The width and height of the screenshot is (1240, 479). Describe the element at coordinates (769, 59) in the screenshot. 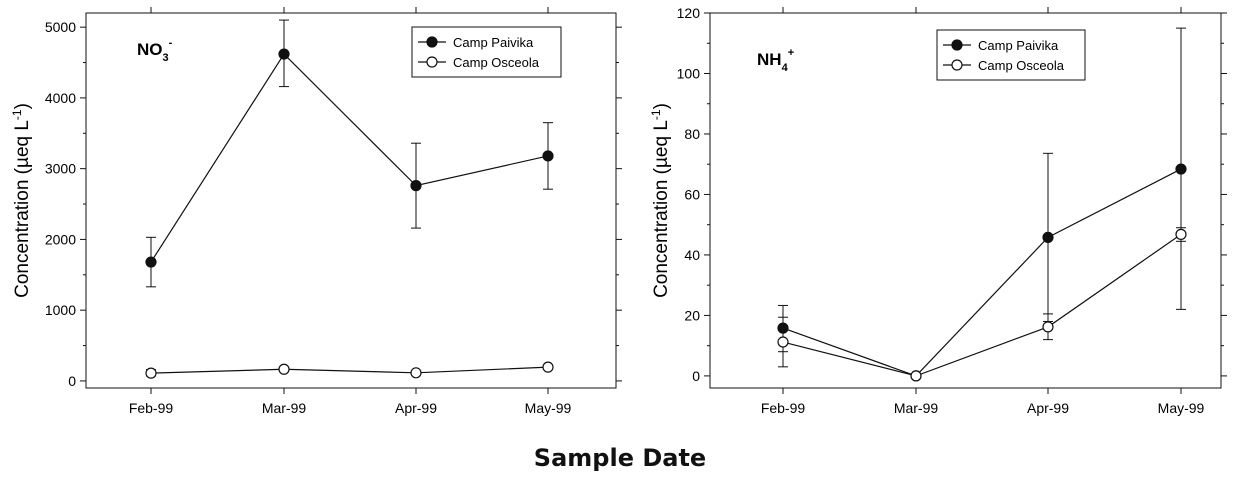

I see `panel-label-base: NH` at that location.